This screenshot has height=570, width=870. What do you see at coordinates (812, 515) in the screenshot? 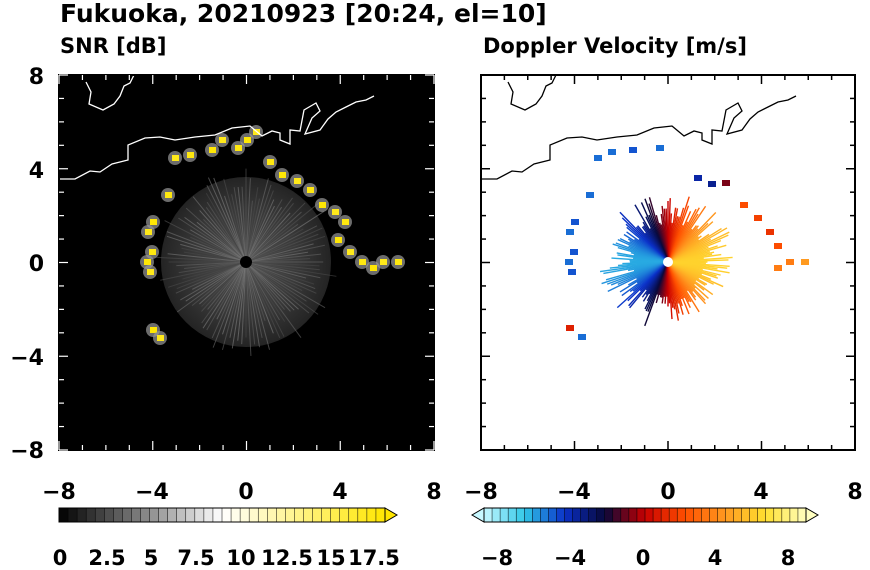
I see `colorbar-max-triangle` at bounding box center [812, 515].